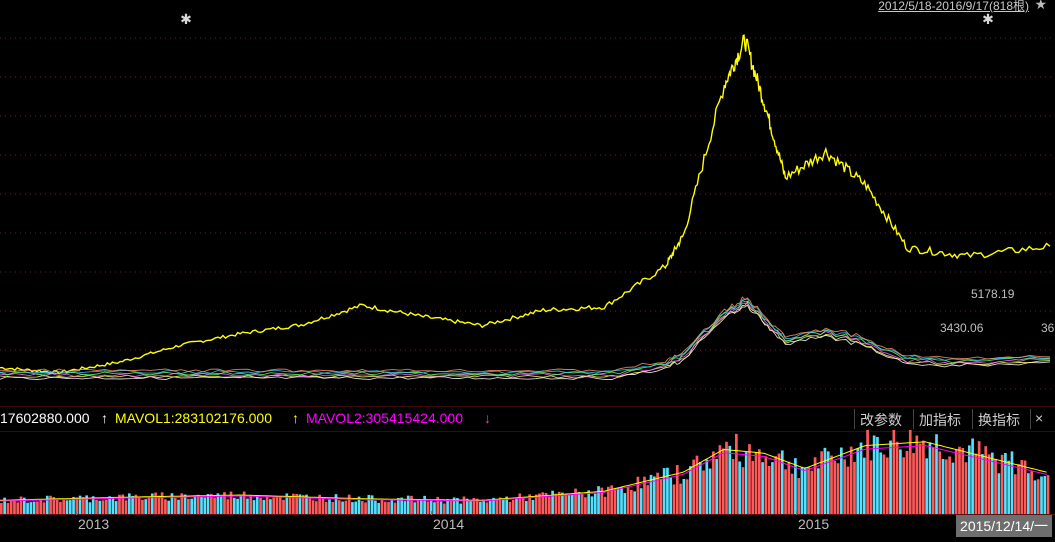  Describe the element at coordinates (940, 420) in the screenshot. I see `add-indicator-button: 加指标` at that location.